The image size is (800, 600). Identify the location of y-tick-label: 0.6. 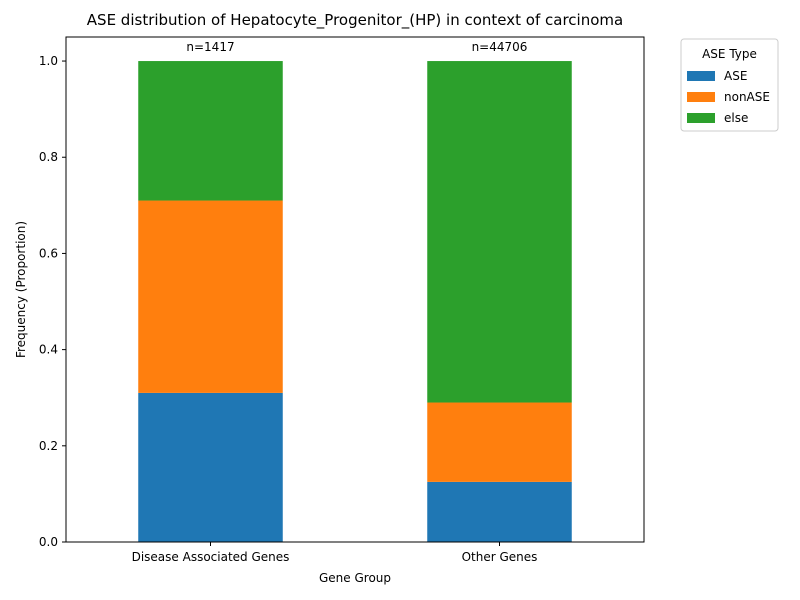
(48, 253).